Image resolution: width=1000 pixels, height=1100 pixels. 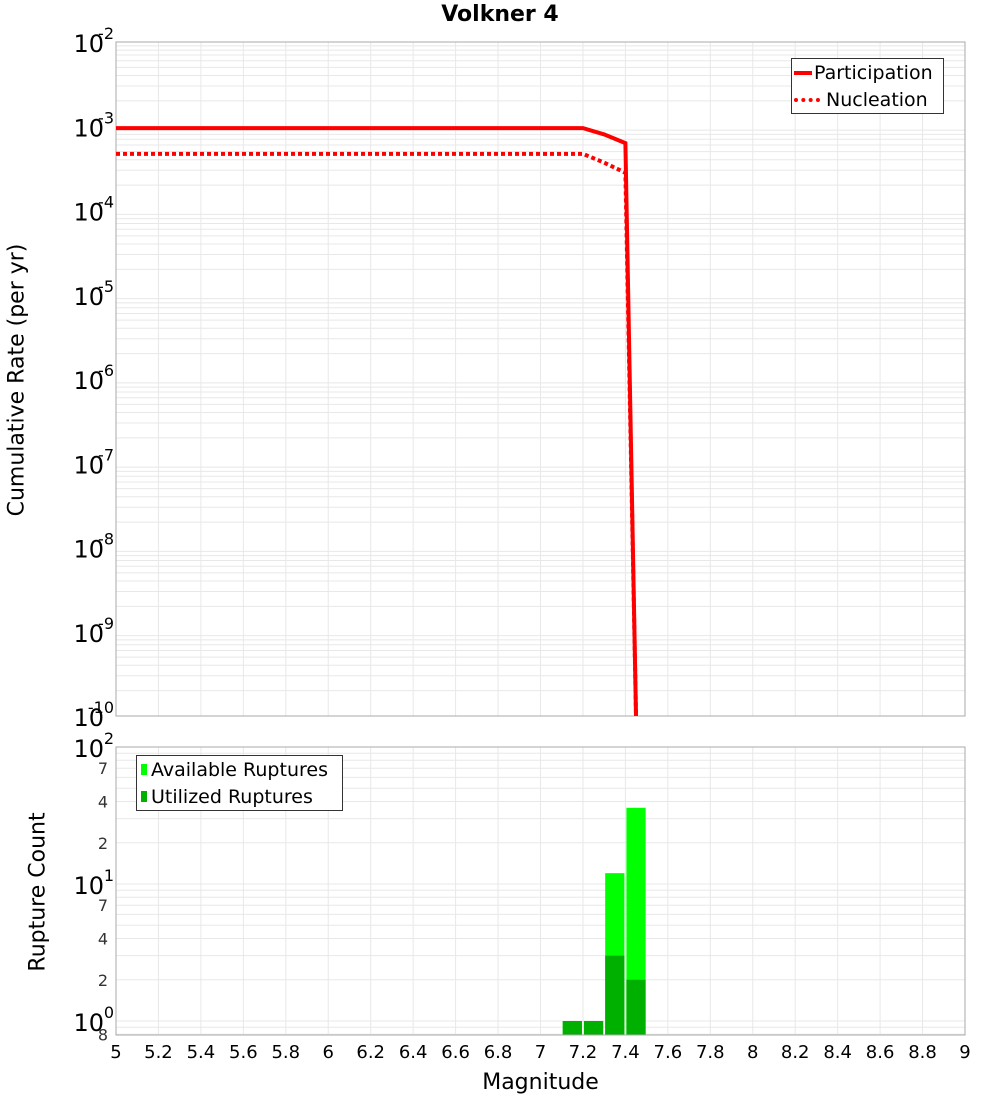 I want to click on legend-label: Participation, so click(x=873, y=72).